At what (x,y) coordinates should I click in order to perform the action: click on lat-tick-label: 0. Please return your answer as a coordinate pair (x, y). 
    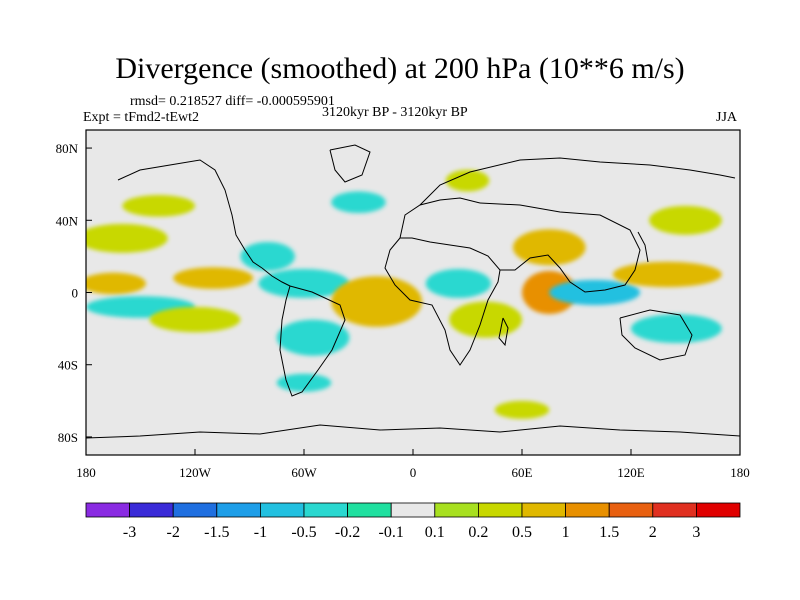
    Looking at the image, I should click on (75, 293).